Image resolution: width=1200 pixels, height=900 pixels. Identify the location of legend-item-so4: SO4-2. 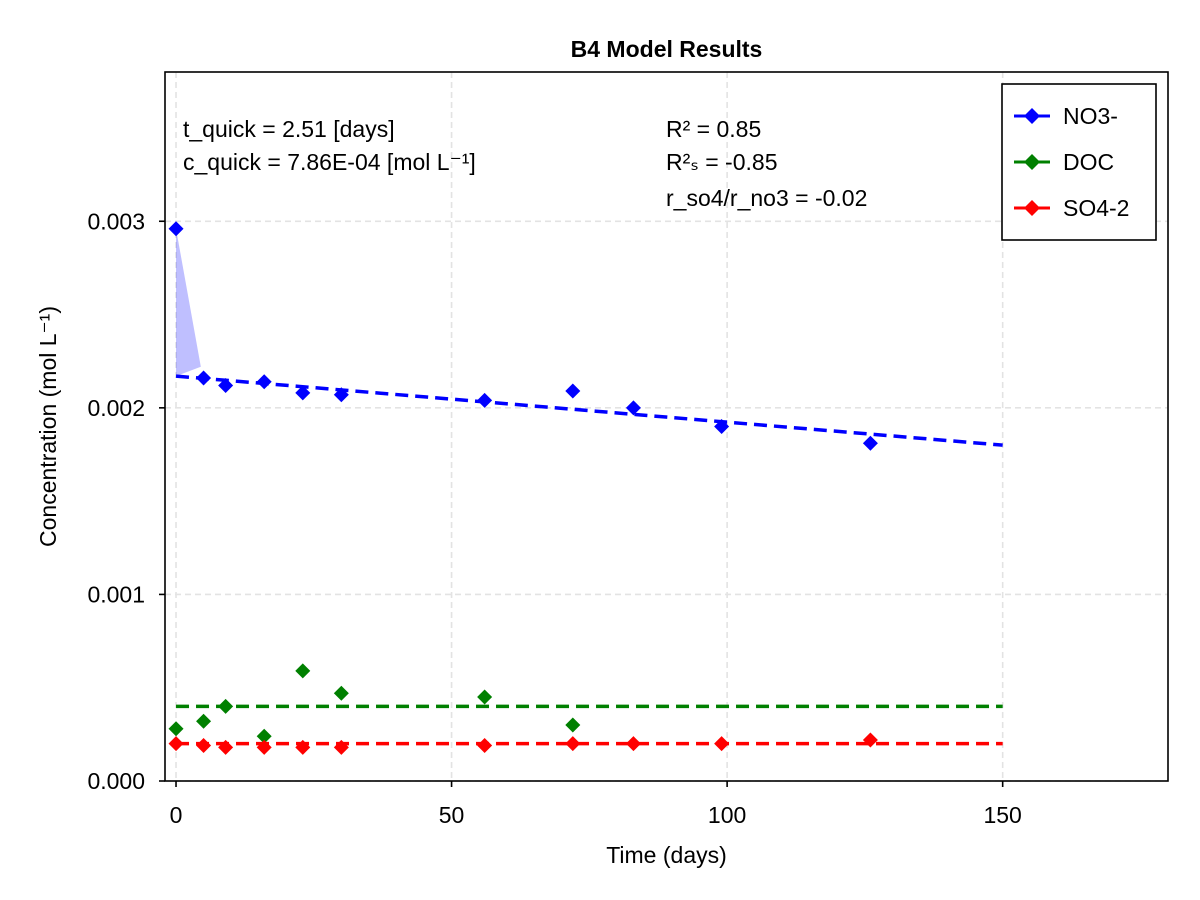
(1071, 208).